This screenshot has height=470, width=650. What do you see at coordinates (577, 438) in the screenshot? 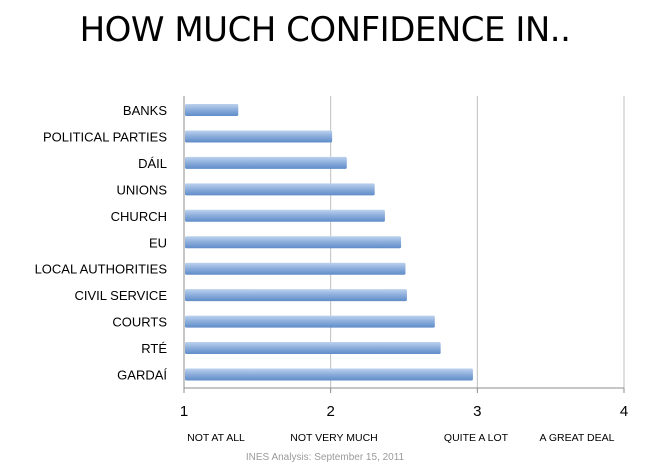
I see `scale-label: A GREAT DEAL` at bounding box center [577, 438].